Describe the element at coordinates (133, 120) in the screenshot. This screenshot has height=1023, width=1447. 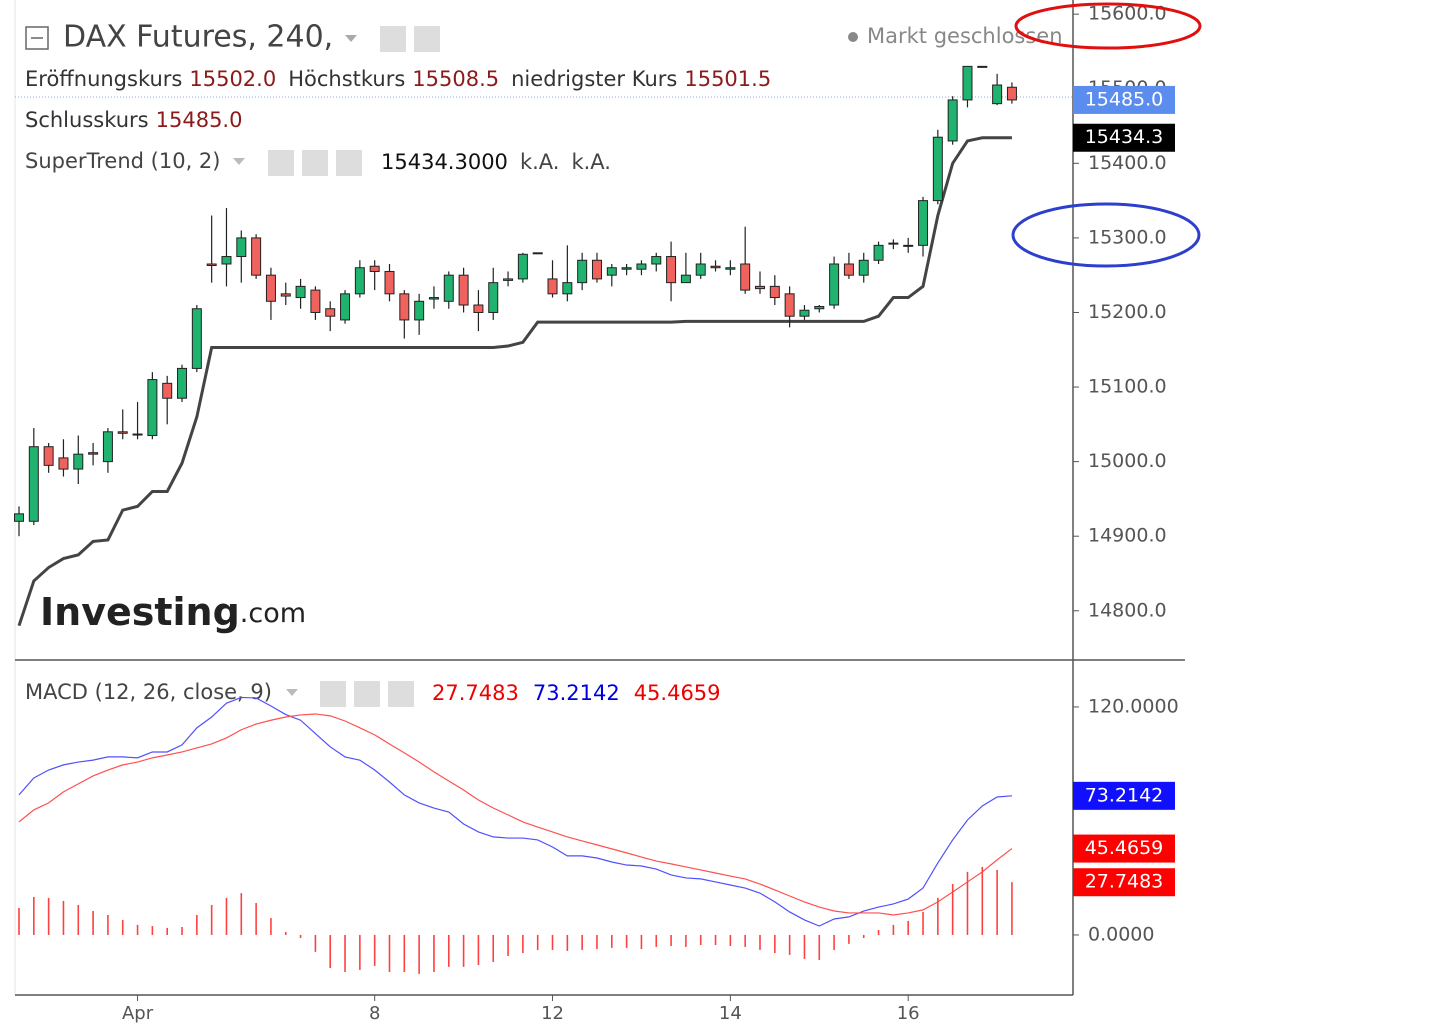
I see `close-line: Schlusskurs 15485.0` at that location.